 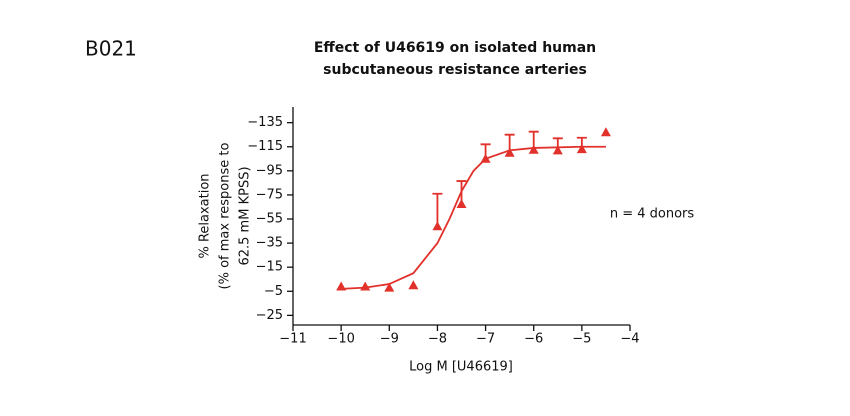 What do you see at coordinates (473, 217) in the screenshot?
I see `fit-curve` at bounding box center [473, 217].